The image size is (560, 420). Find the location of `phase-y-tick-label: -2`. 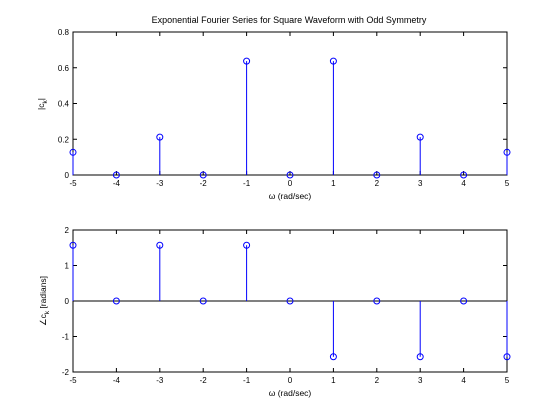

phase-y-tick-label: -2 is located at coordinates (66, 372).